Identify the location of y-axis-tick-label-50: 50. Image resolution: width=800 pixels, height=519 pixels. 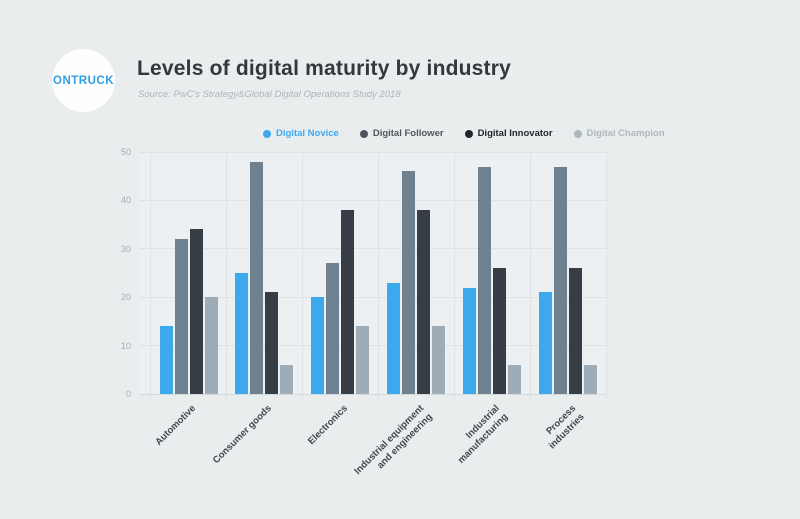
(125, 152).